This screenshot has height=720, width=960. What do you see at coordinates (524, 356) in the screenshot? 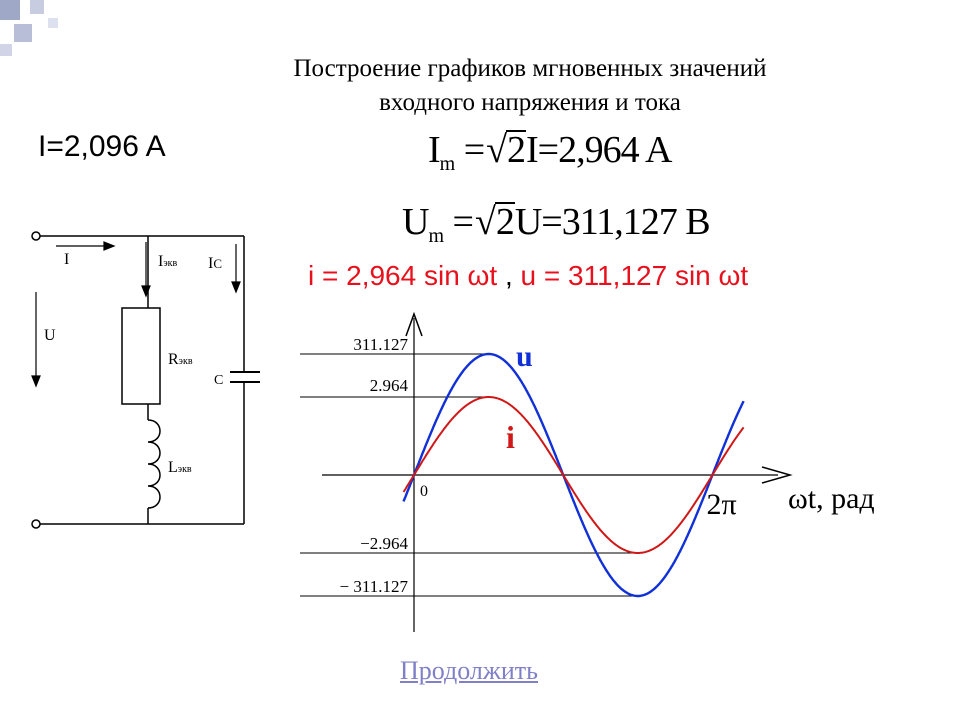
I see `series-label-u: u` at bounding box center [524, 356].